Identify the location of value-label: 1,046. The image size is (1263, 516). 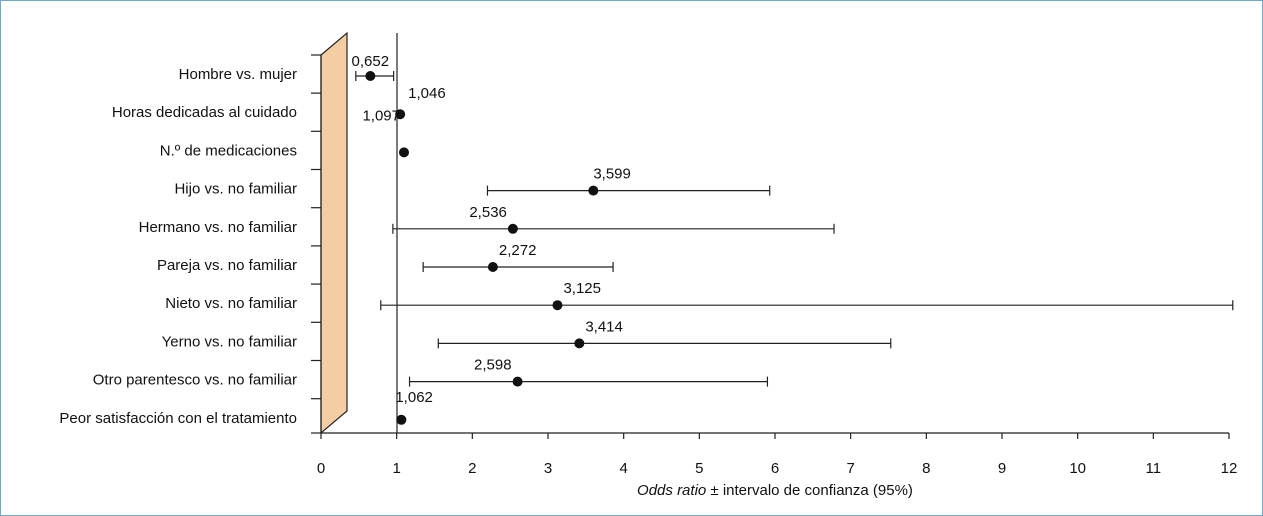
(427, 93).